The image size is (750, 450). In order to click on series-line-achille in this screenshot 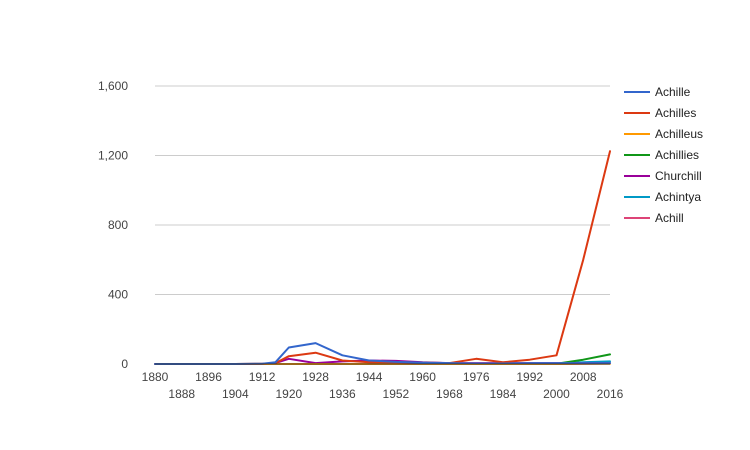, I will do `click(382, 353)`.